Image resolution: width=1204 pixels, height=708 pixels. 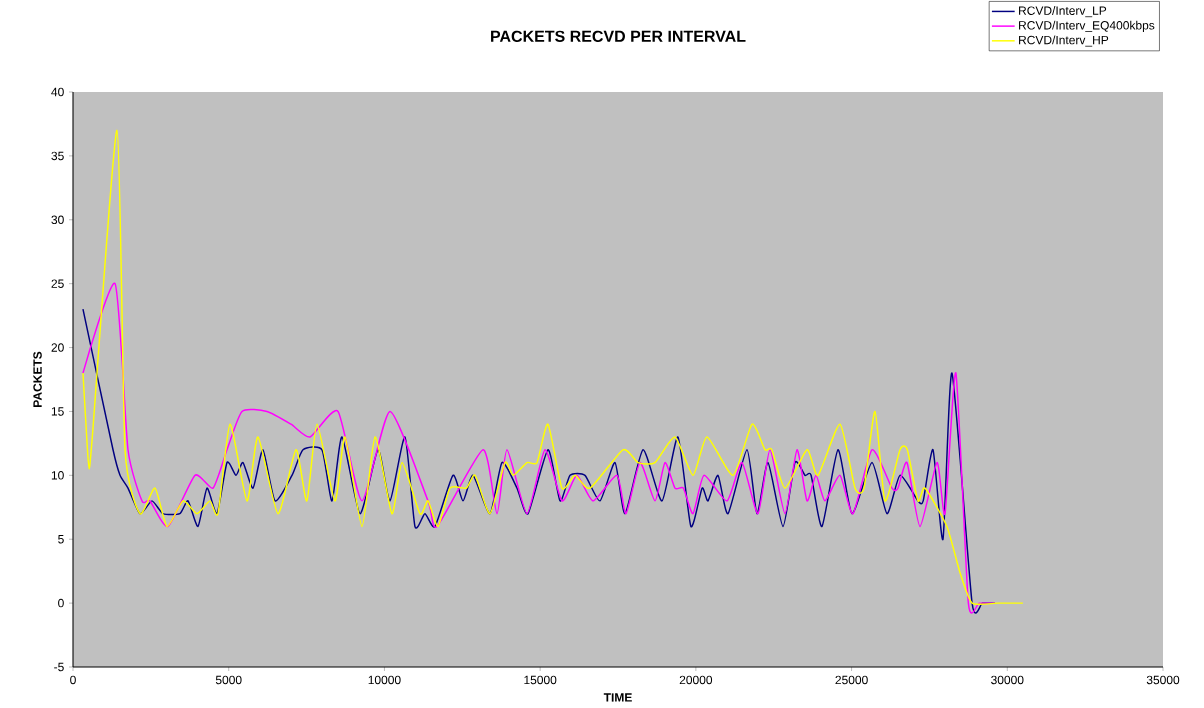 What do you see at coordinates (61, 603) in the screenshot?
I see `y-tick-label: 0` at bounding box center [61, 603].